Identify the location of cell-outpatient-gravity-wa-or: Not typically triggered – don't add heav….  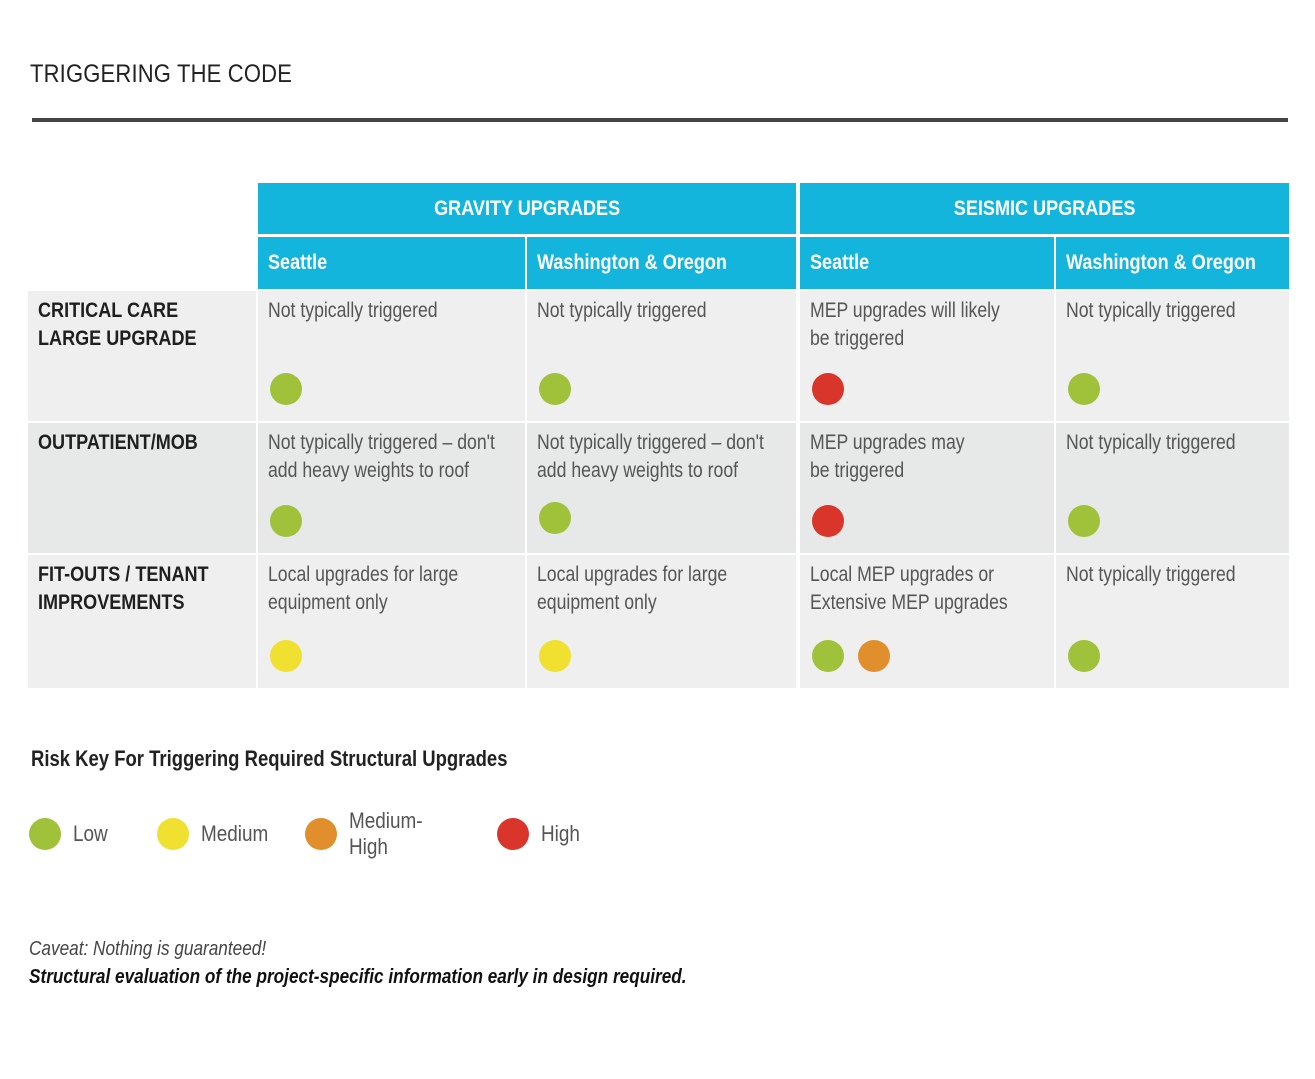
(661, 488).